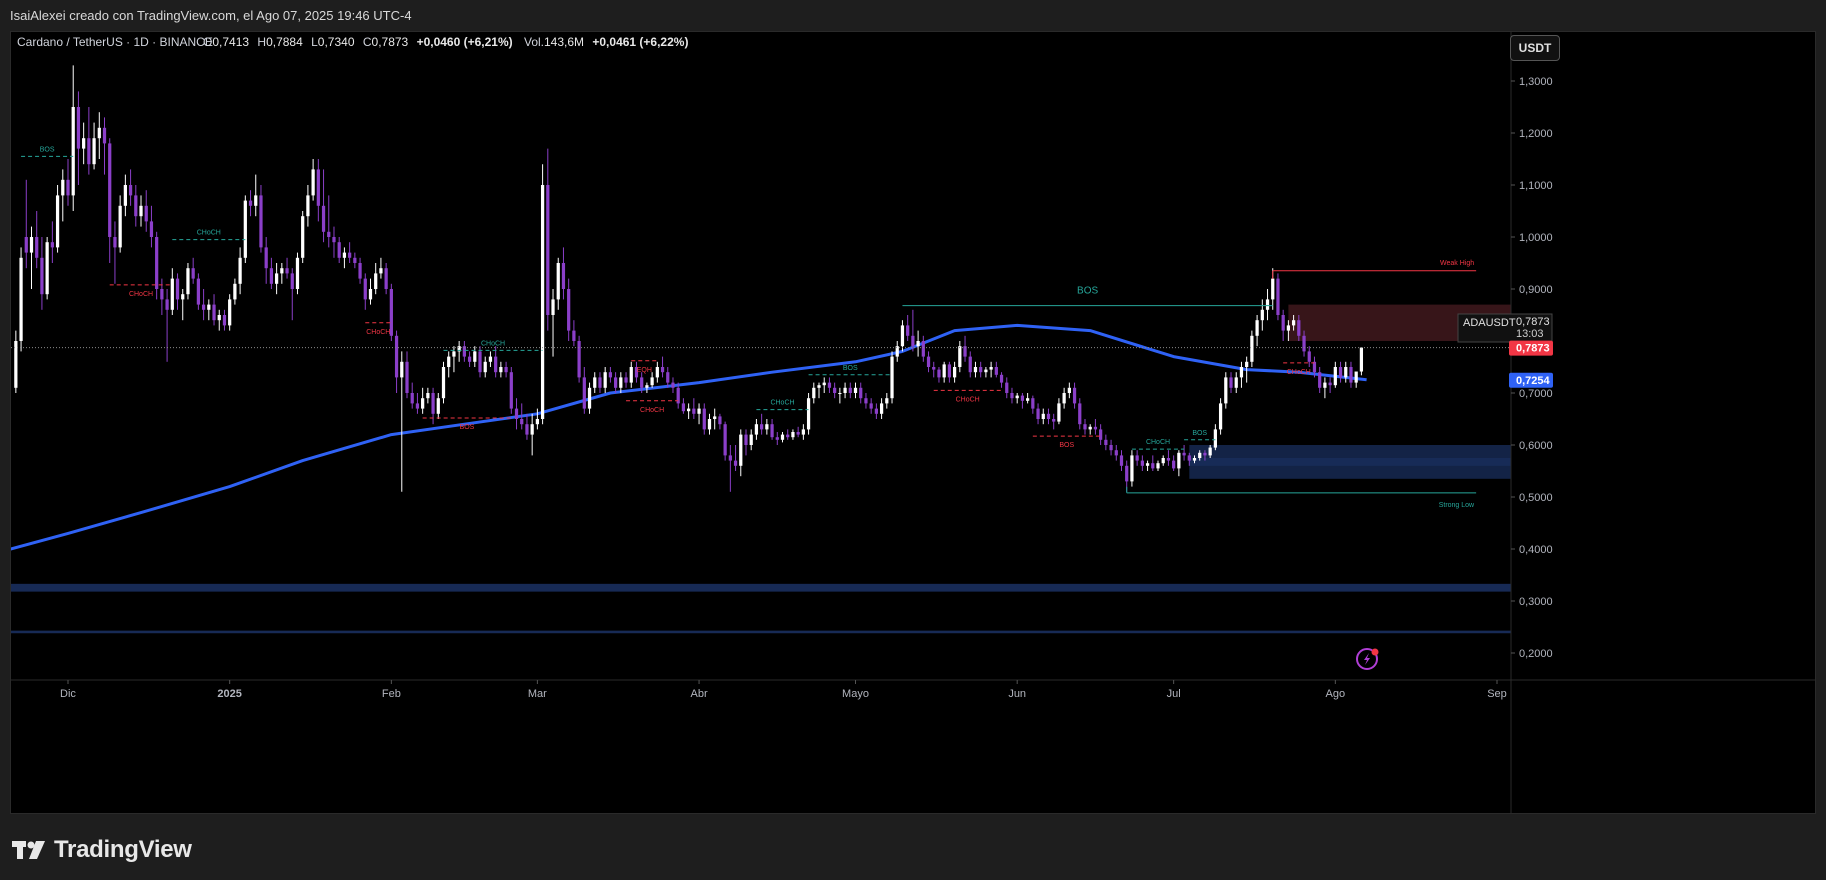 The image size is (1826, 880). What do you see at coordinates (1174, 694) in the screenshot?
I see `x-tick-label: Jul` at bounding box center [1174, 694].